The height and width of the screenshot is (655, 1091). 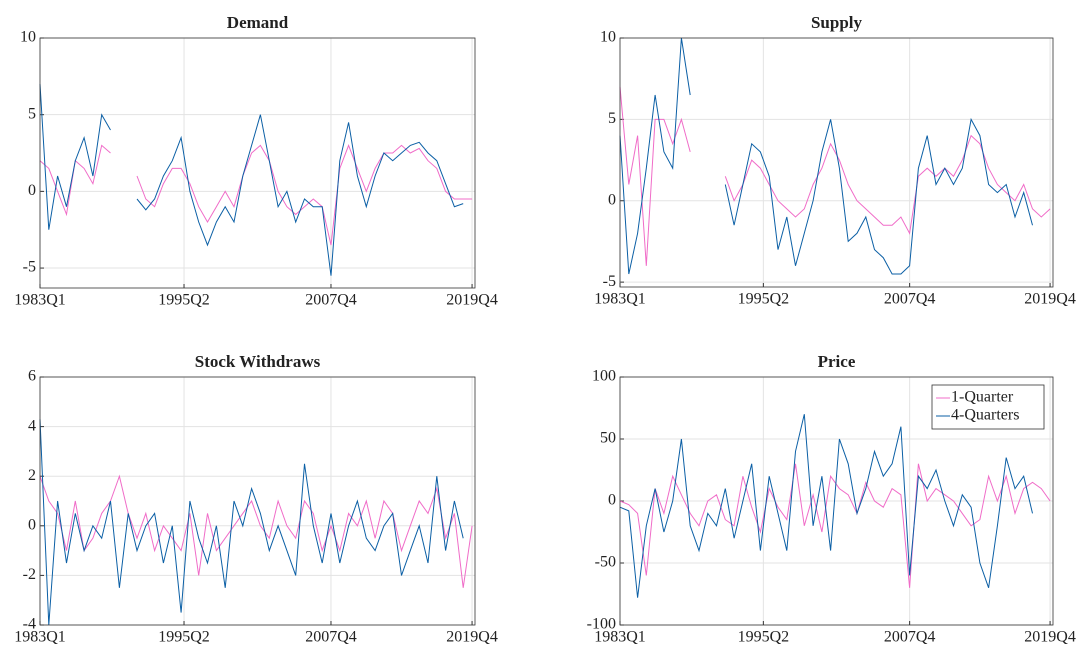 I want to click on y-tick-label: 6, so click(x=32, y=376).